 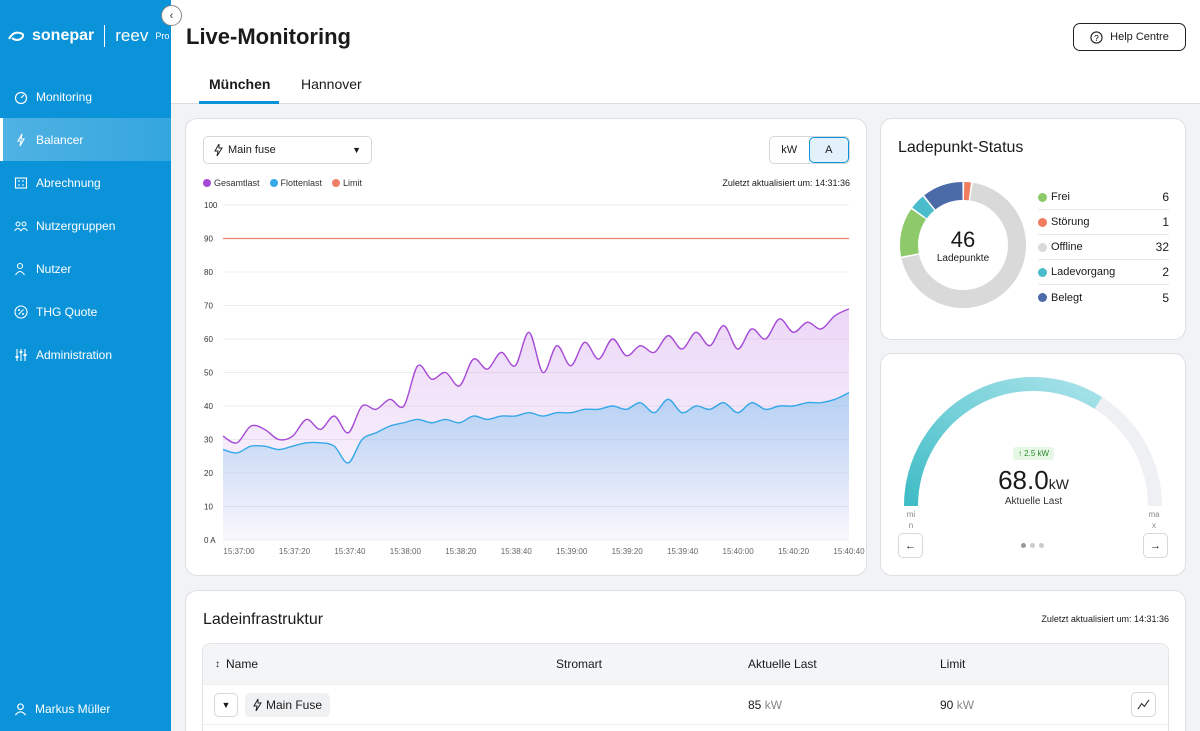 I want to click on status-label: Offline, so click(x=1067, y=247).